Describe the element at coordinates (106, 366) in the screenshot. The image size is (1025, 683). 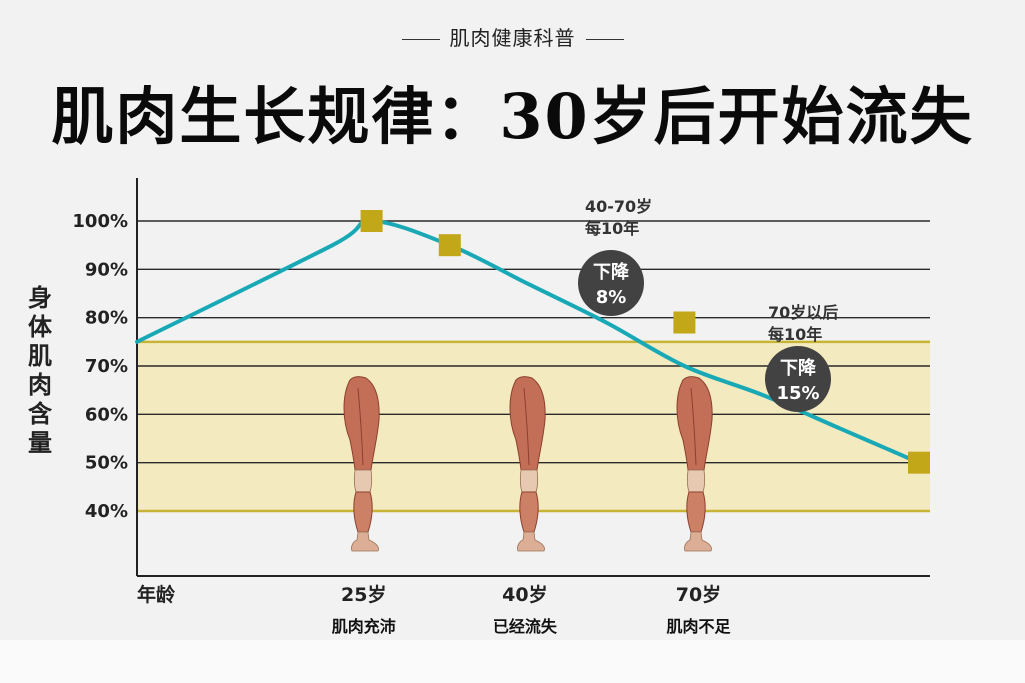
I see `y-tick-label: 70%` at that location.